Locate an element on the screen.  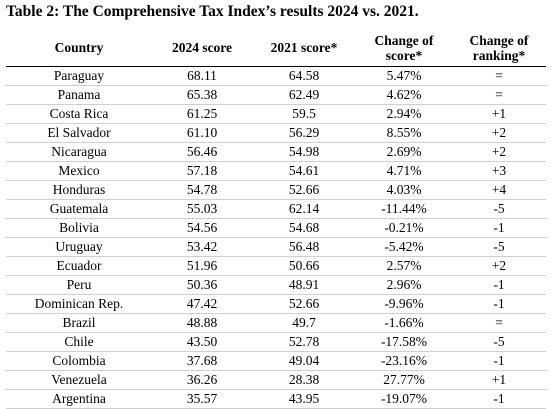
table-row: Bolivia 54.56 54.68 -0.21% -1 is located at coordinates (276, 228).